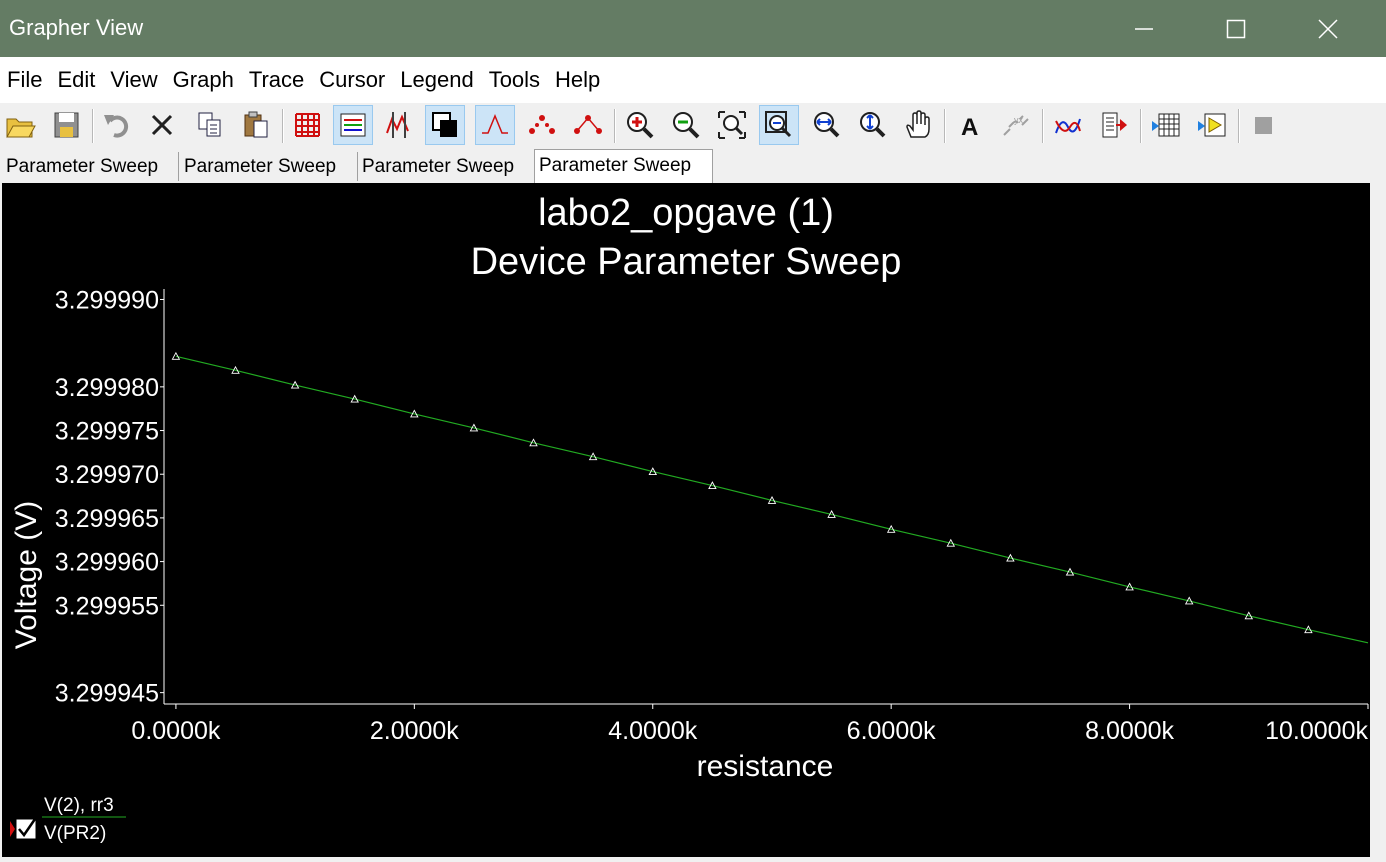 This screenshot has width=1386, height=862. Describe the element at coordinates (20, 125) in the screenshot. I see `open-button` at that location.